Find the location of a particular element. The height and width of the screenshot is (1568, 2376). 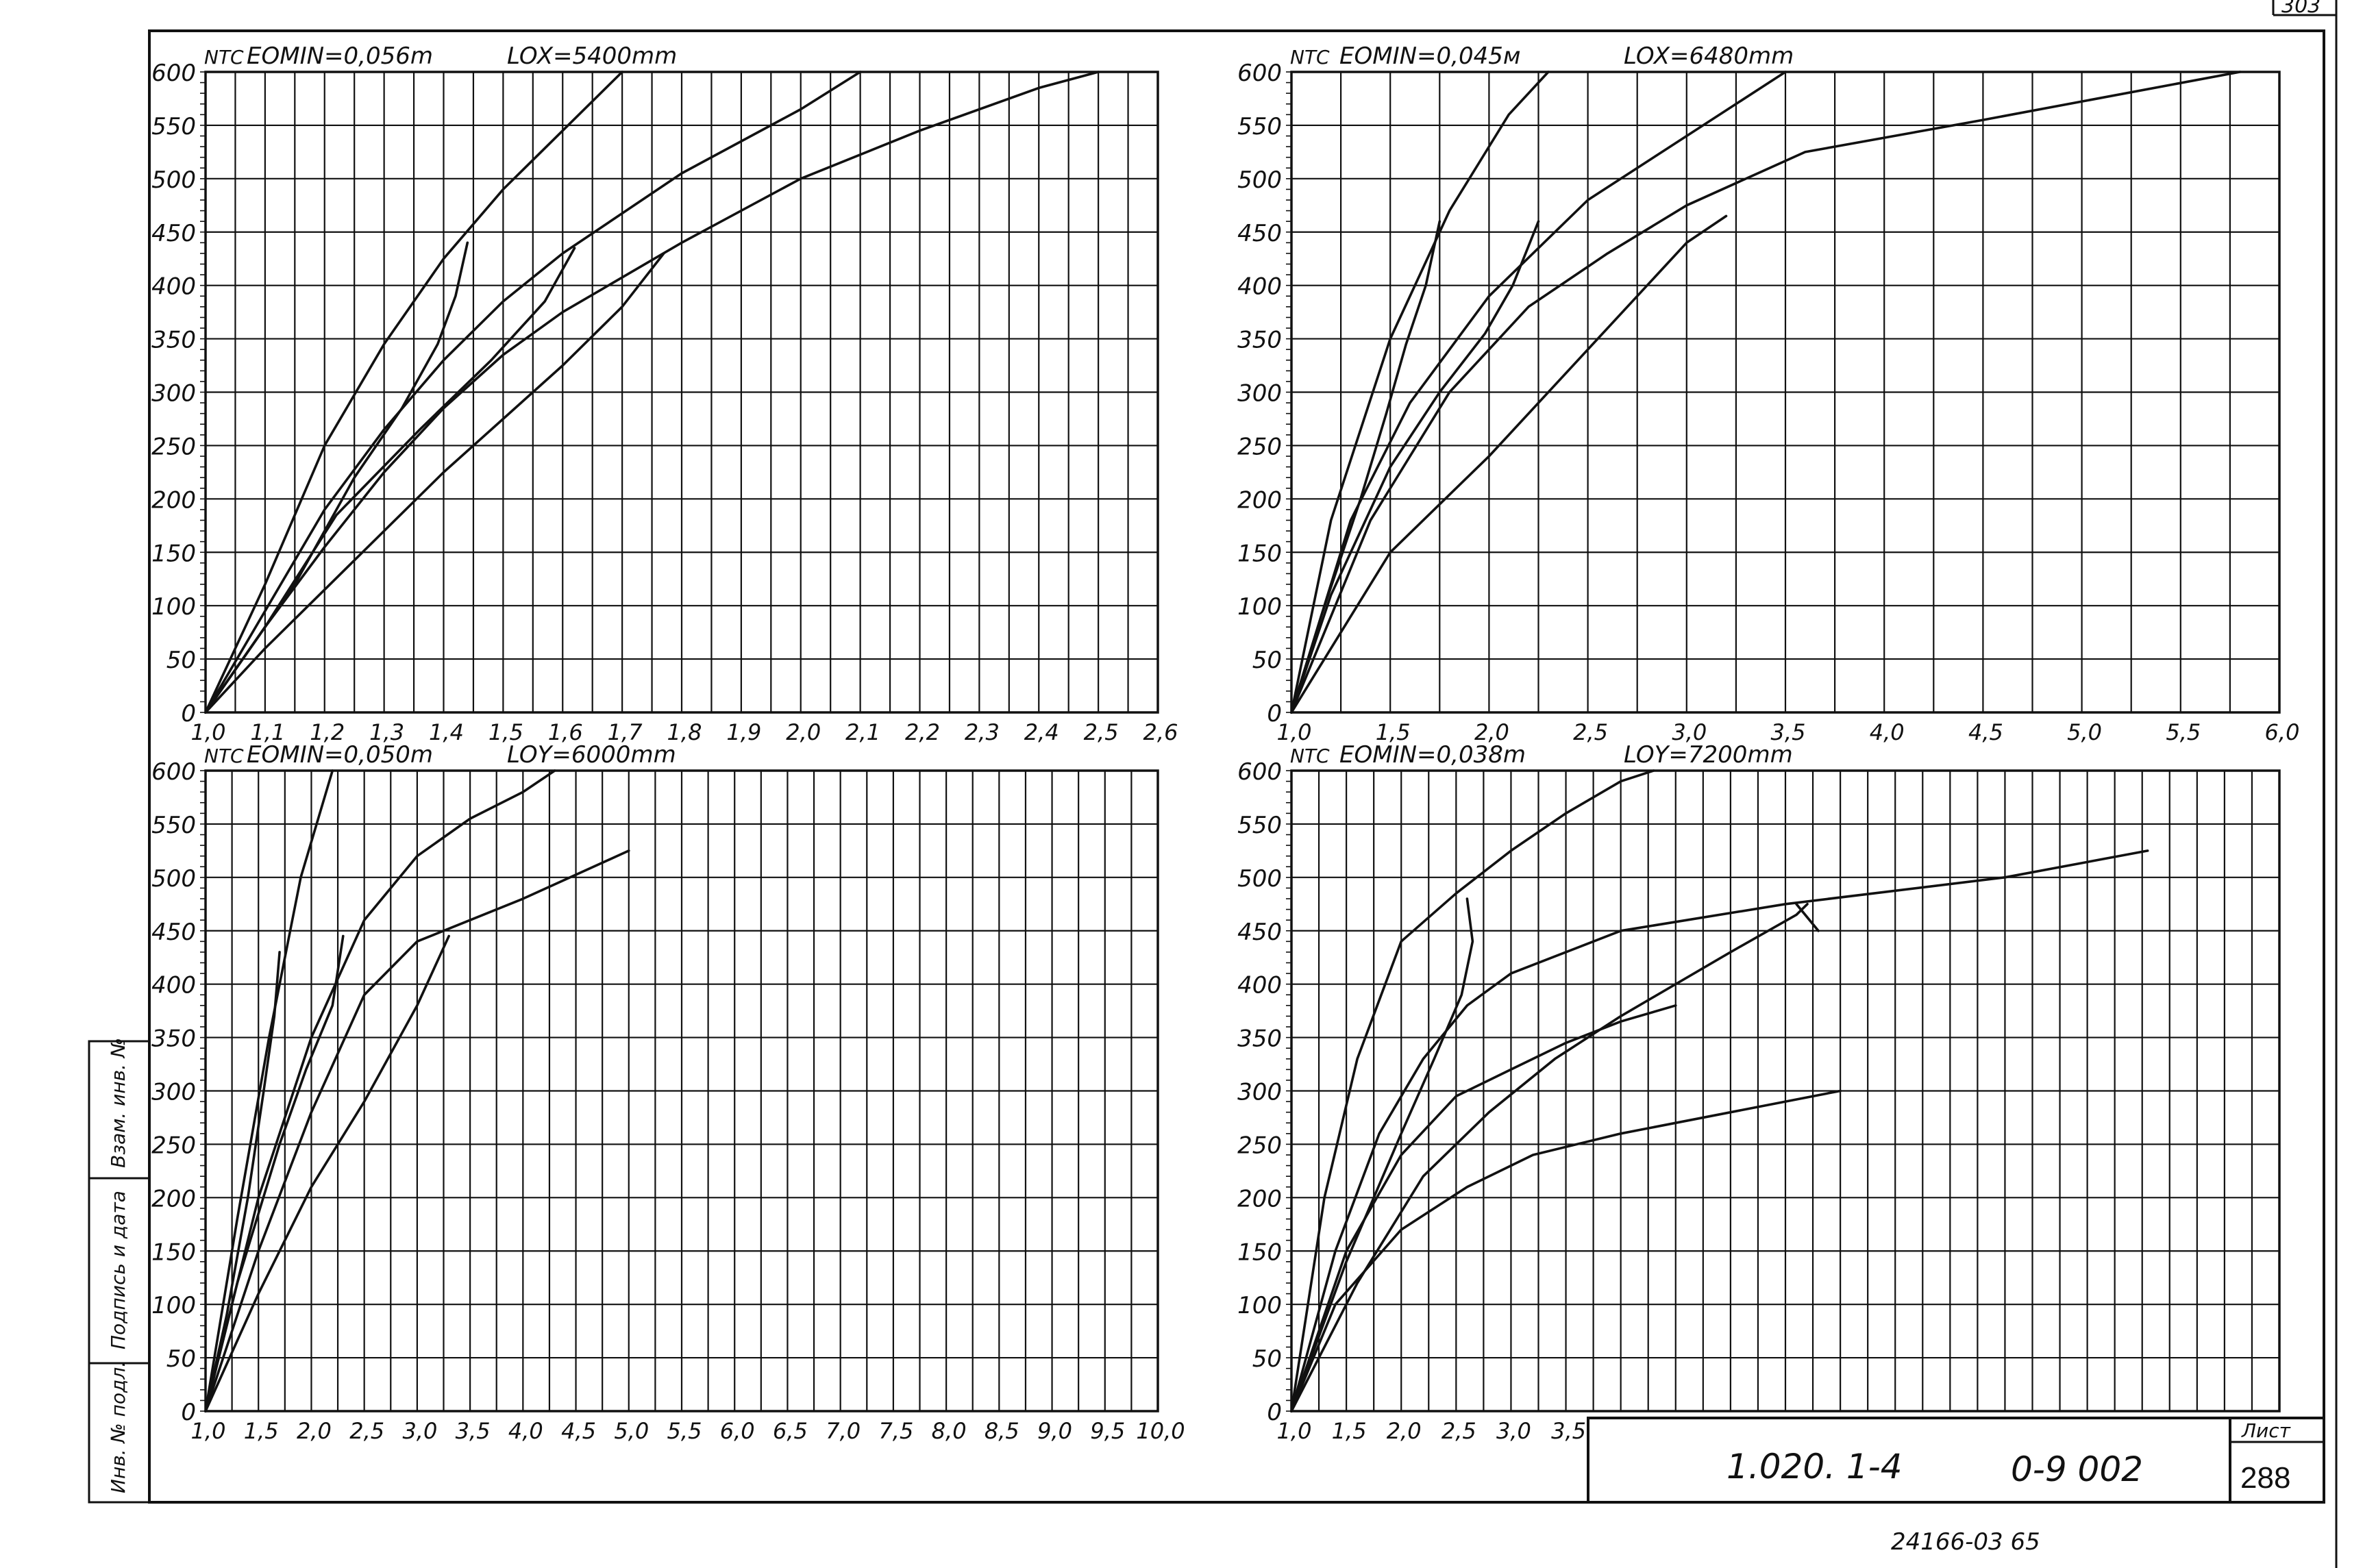

eomin-label: EOMIN=0,050m is located at coordinates (340, 755).